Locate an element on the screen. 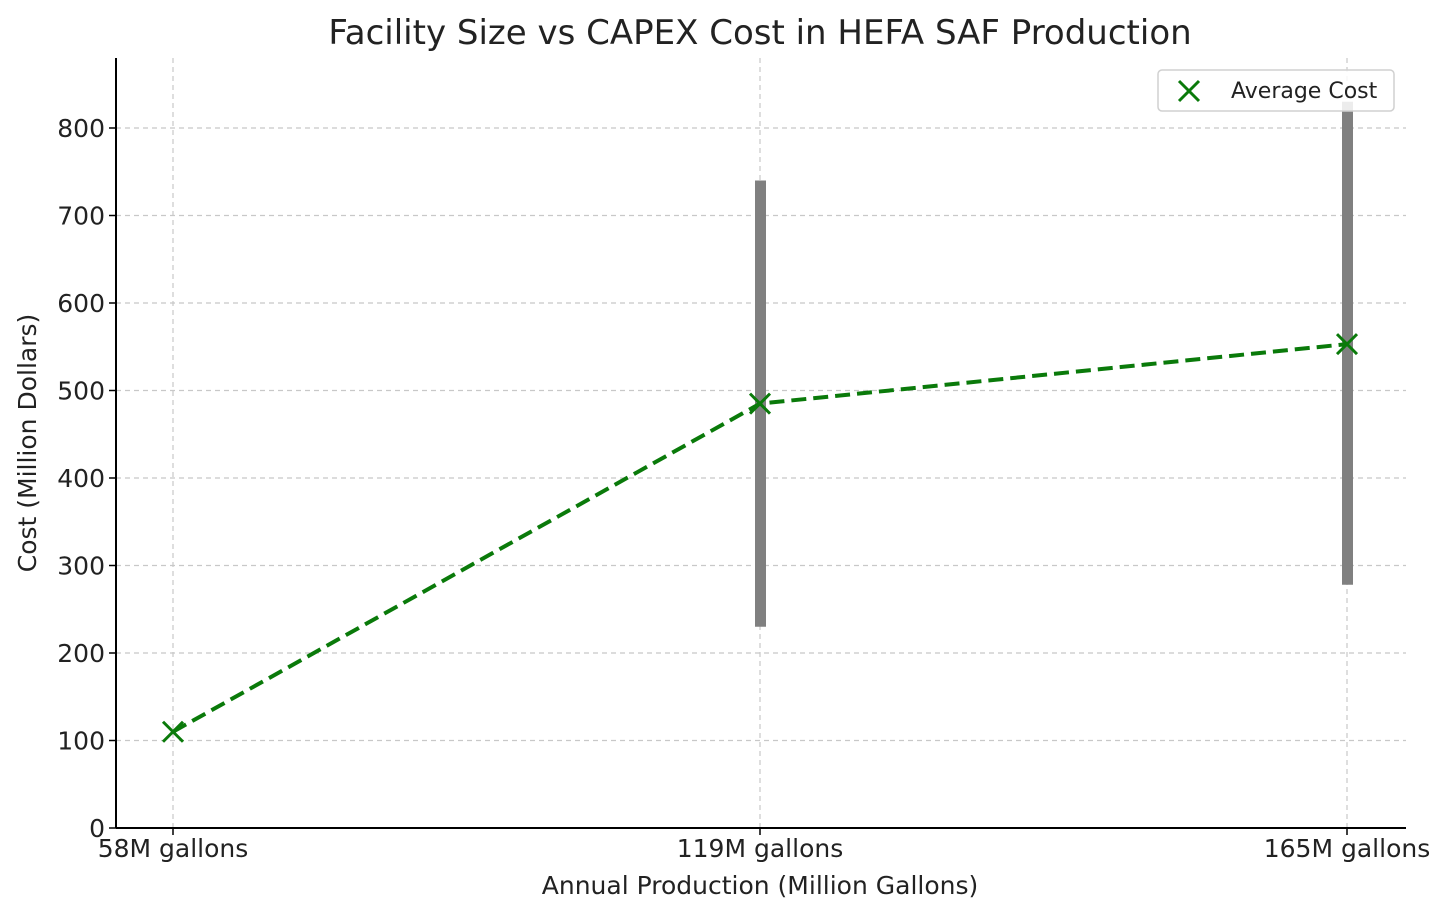  y-tick-label-2: 200 is located at coordinates (81, 653).